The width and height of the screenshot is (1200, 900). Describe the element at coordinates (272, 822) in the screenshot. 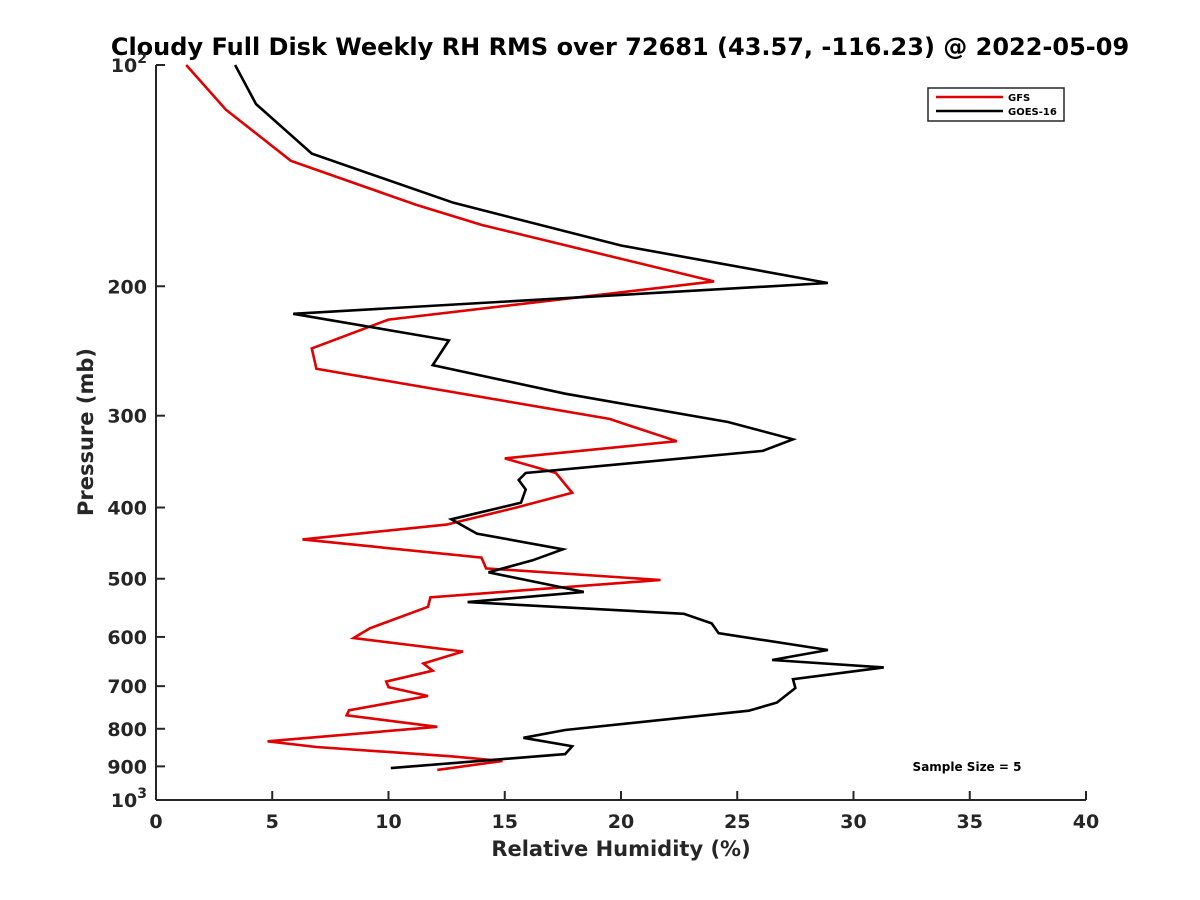

I see `x-tick-label: 5` at that location.